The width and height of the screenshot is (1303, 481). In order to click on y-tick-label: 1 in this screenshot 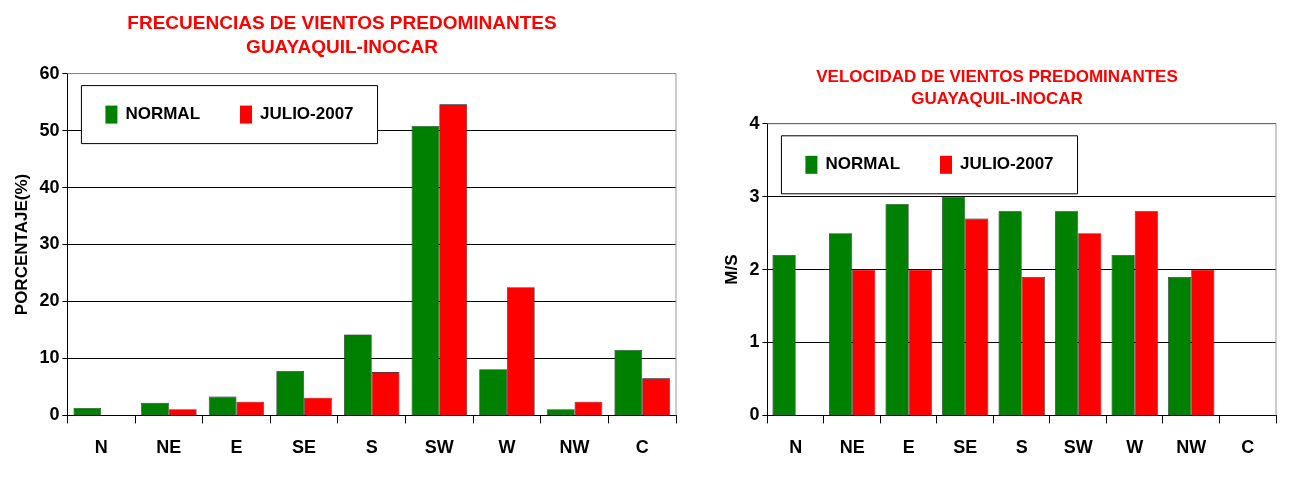, I will do `click(754, 341)`.